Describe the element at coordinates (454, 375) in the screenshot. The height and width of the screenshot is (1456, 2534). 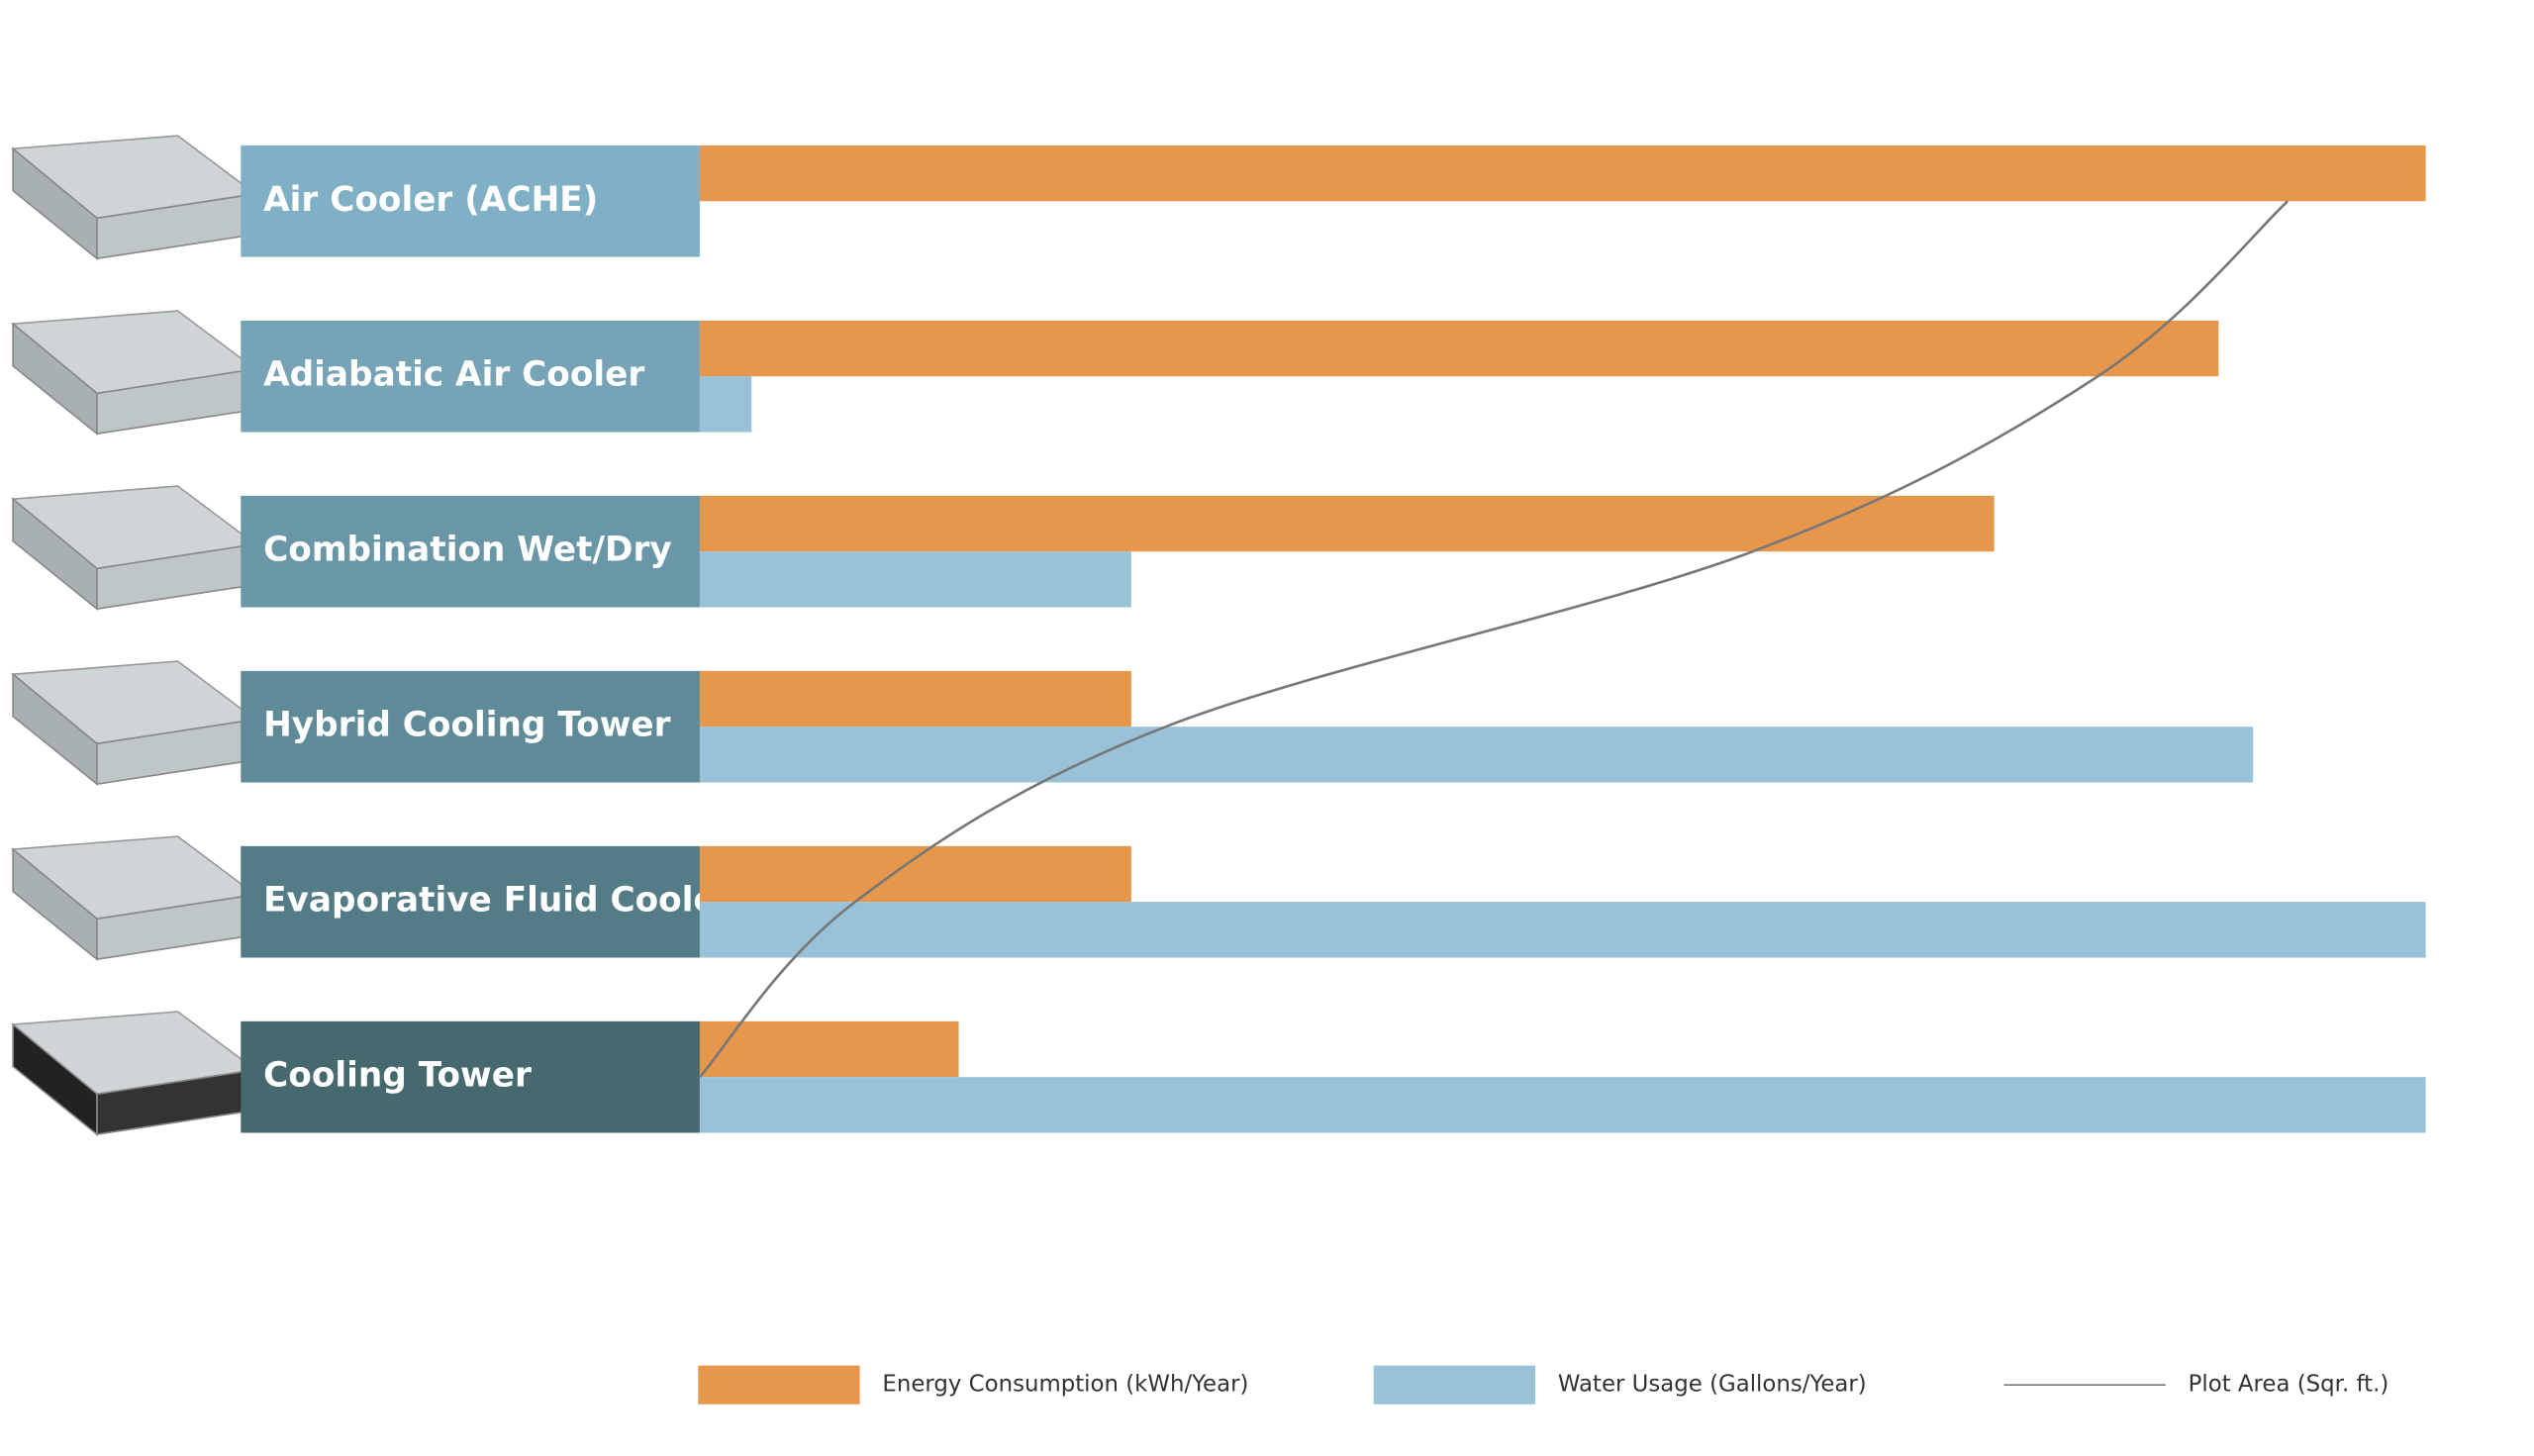
I see `category-label: Adiabatic Air Cooler` at that location.